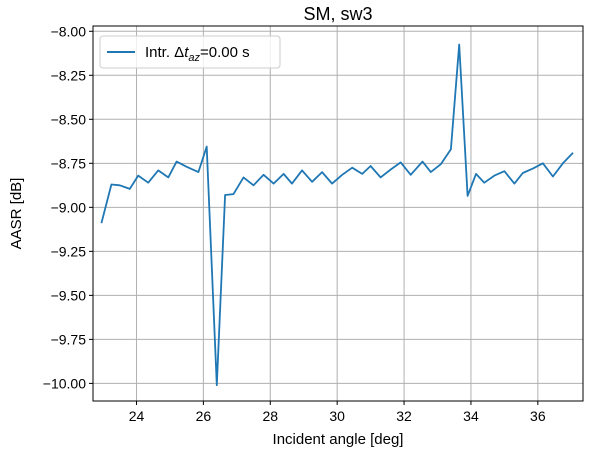  What do you see at coordinates (186, 52) in the screenshot?
I see `legend-label-variable: t` at bounding box center [186, 52].